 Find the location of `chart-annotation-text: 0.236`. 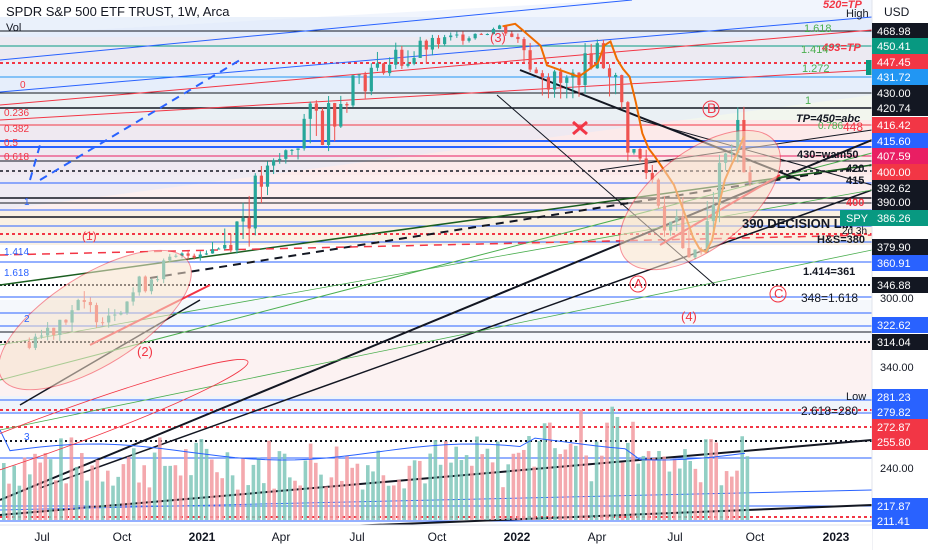

chart-annotation-text: 0.236 is located at coordinates (16, 113).